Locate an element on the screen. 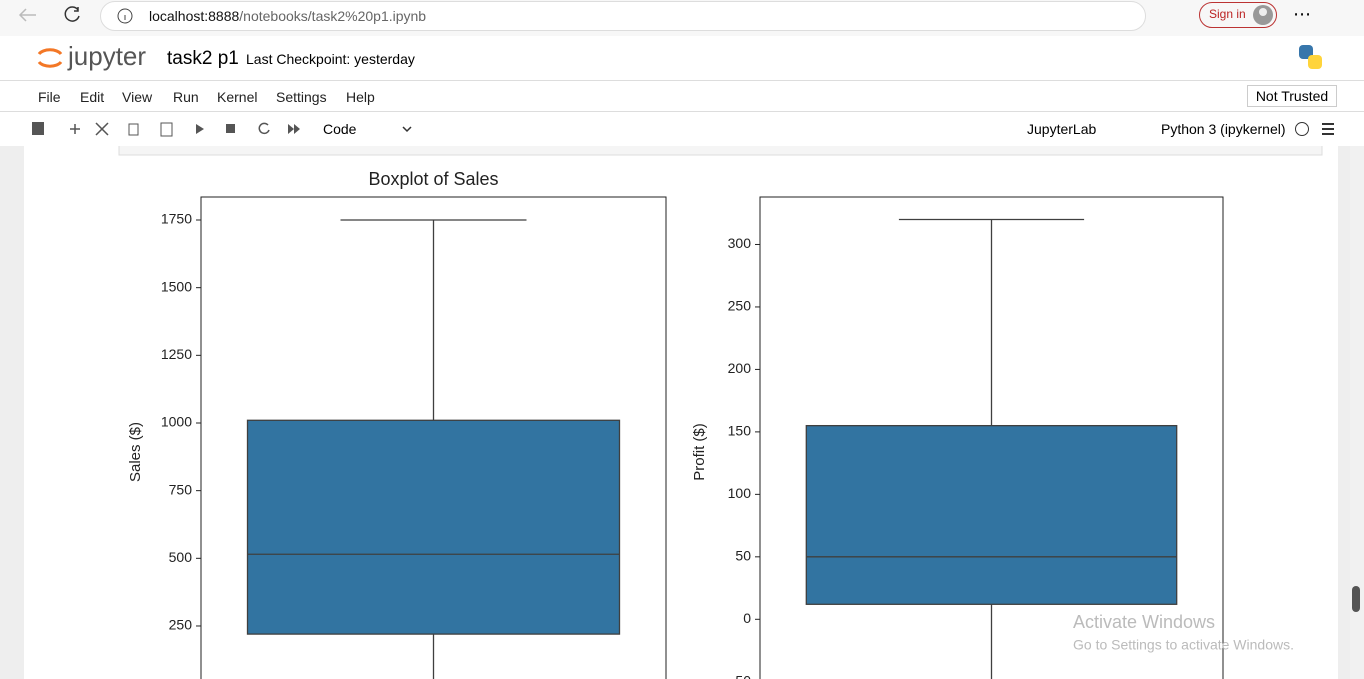 This screenshot has width=1364, height=679. y-axis-label: Sales ($) is located at coordinates (135, 452).